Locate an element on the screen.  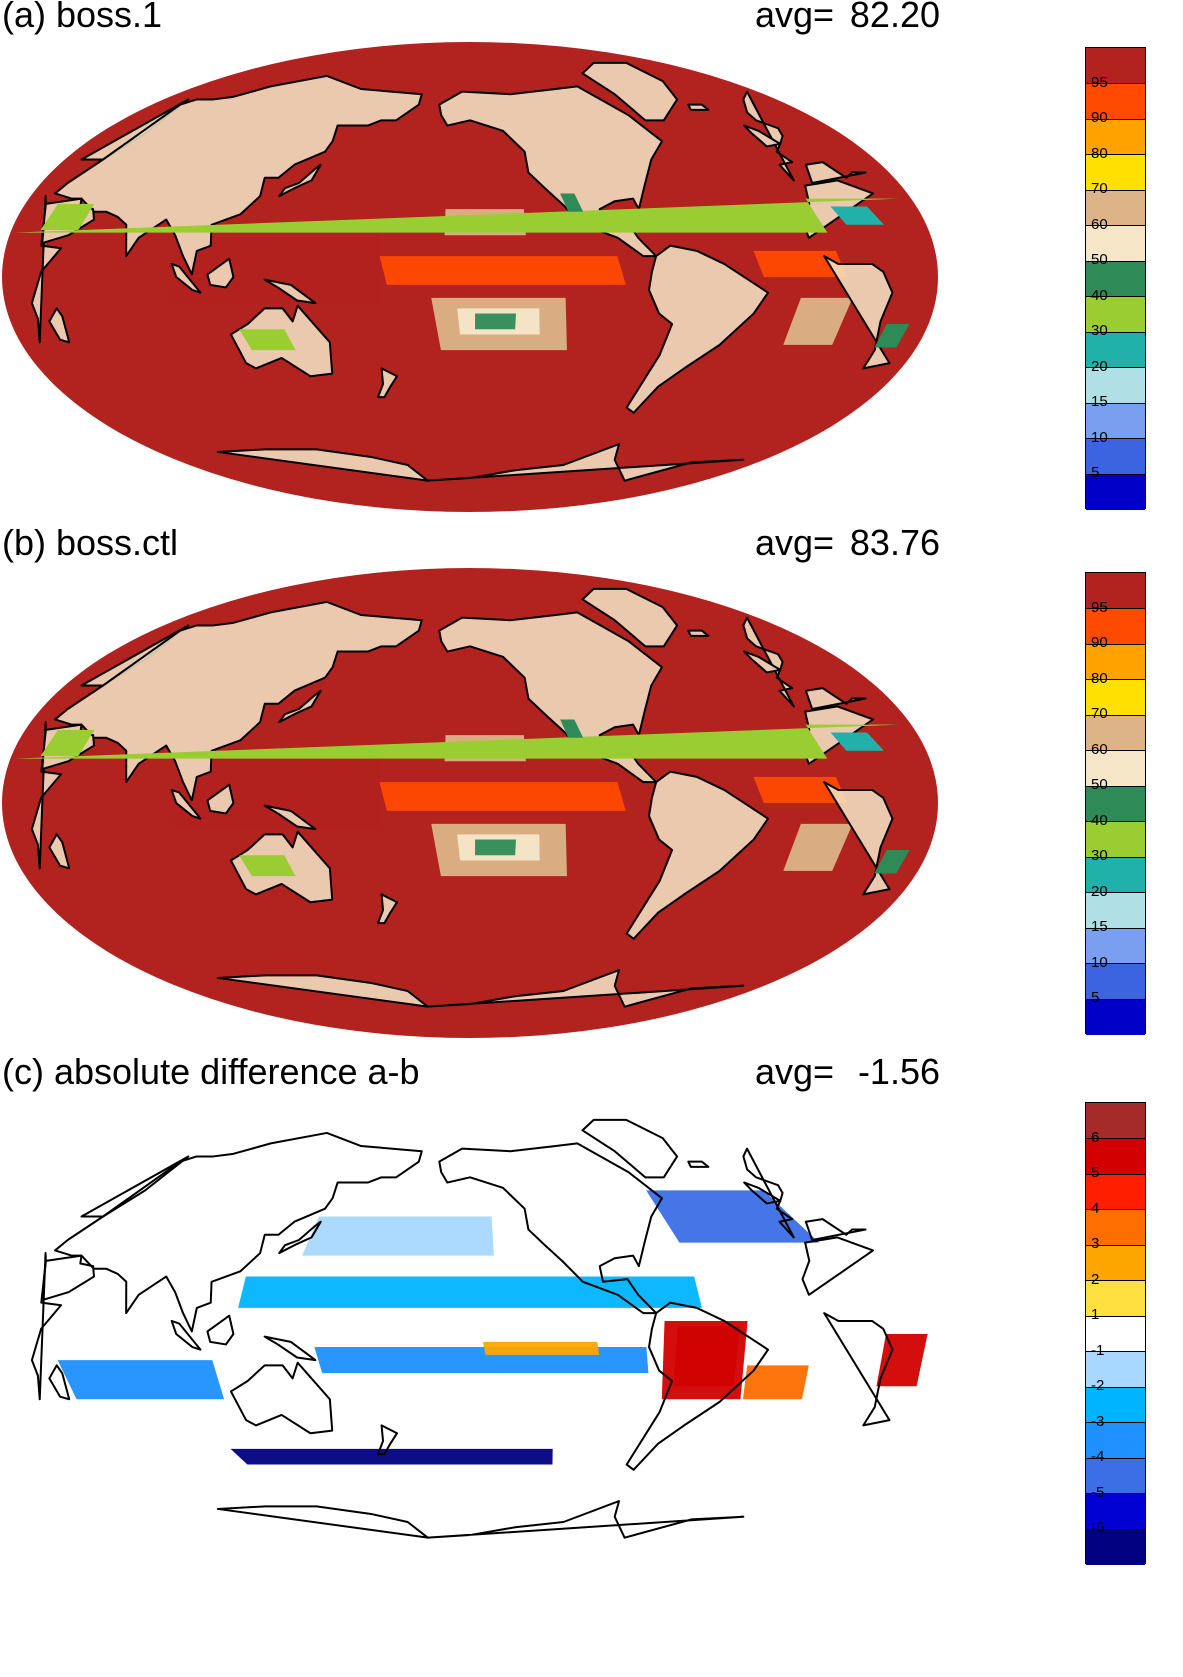
panel-title: (a) boss.1 is located at coordinates (82, 17).